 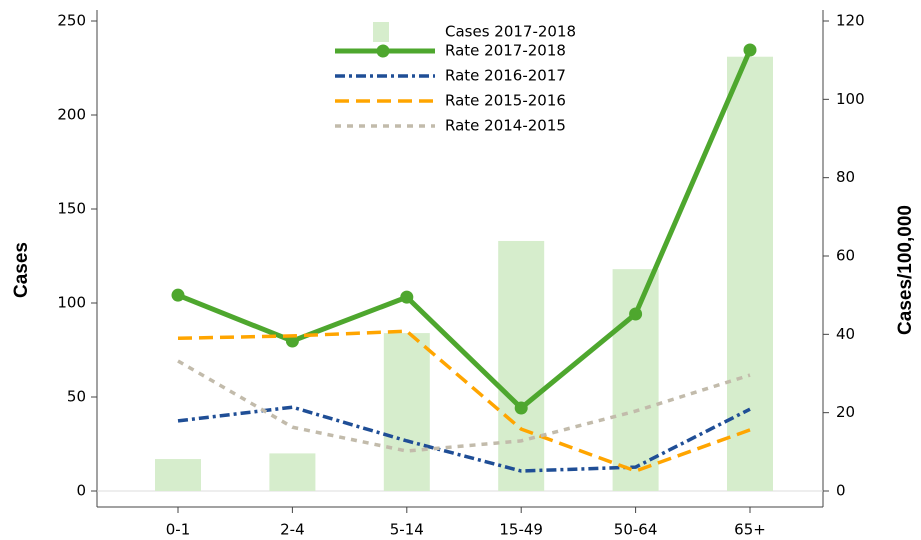 What do you see at coordinates (71, 115) in the screenshot?
I see `y-tick-label: 200` at bounding box center [71, 115].